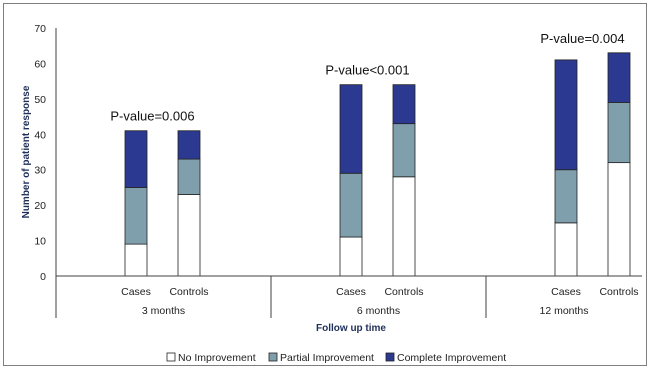 This screenshot has width=652, height=370. Describe the element at coordinates (40, 242) in the screenshot. I see `y-tick-label: 10` at that location.